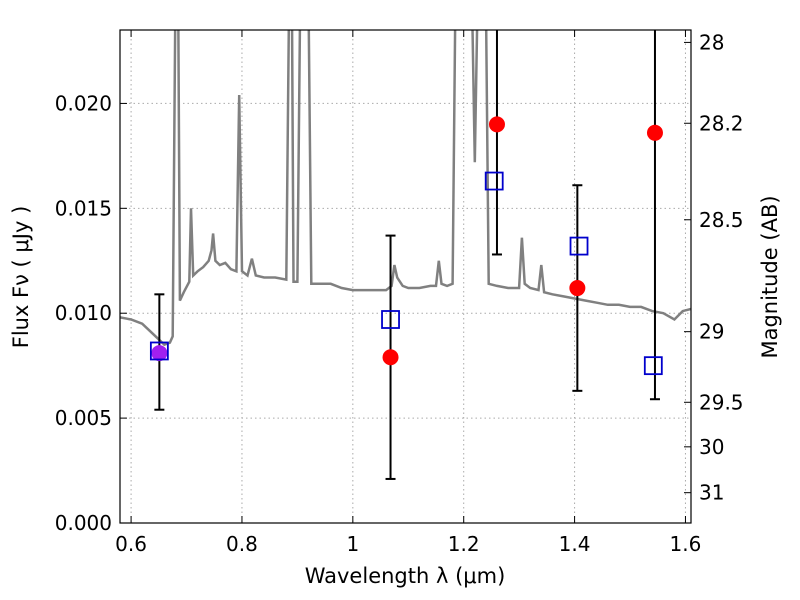 The width and height of the screenshot is (800, 600). What do you see at coordinates (83, 313) in the screenshot?
I see `y-tick-label: 0.010` at bounding box center [83, 313].